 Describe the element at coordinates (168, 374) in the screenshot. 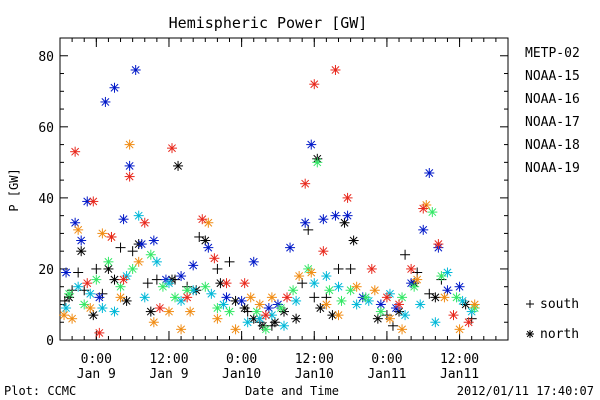

I see `x-tick-day-label: Jan 9` at that location.